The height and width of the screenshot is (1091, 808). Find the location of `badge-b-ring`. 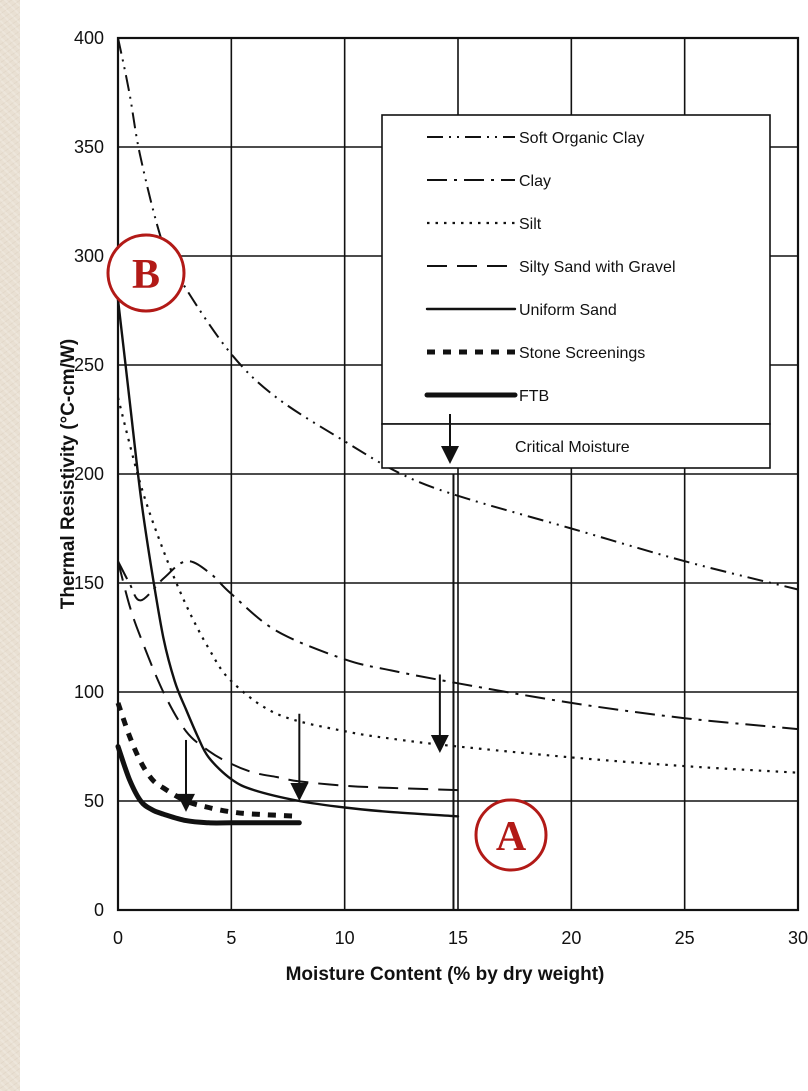

badge-b-ring is located at coordinates (146, 273).